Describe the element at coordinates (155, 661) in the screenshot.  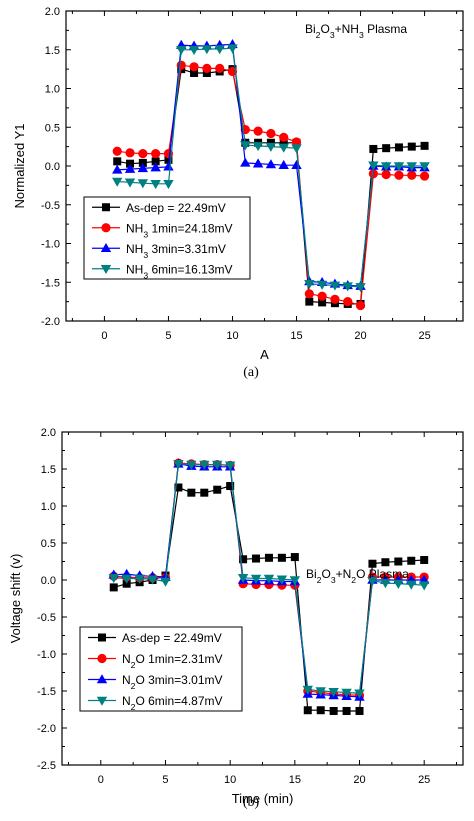
I see `legend-item: N2O 1min=2.31mV` at that location.